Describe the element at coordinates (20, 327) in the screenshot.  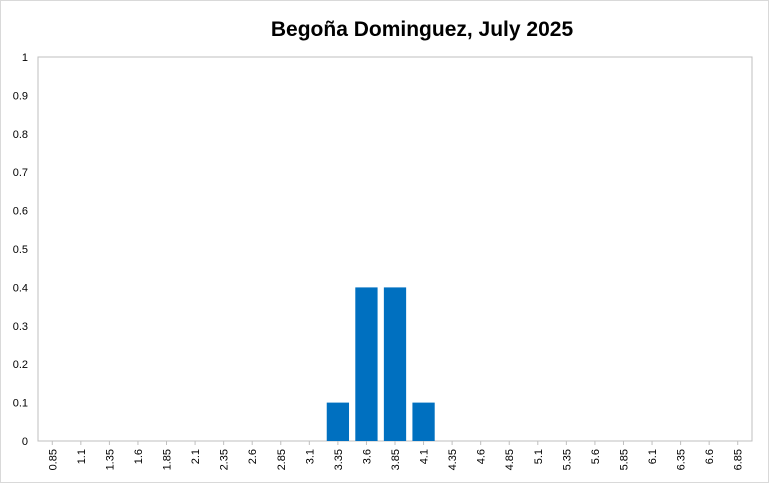
I see `y-tick-label: 0.3` at that location.